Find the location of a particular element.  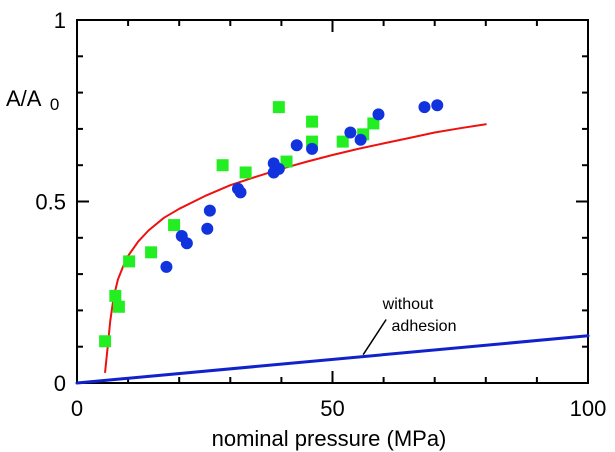

y-axis-title-subscript: 0 is located at coordinates (54, 104).